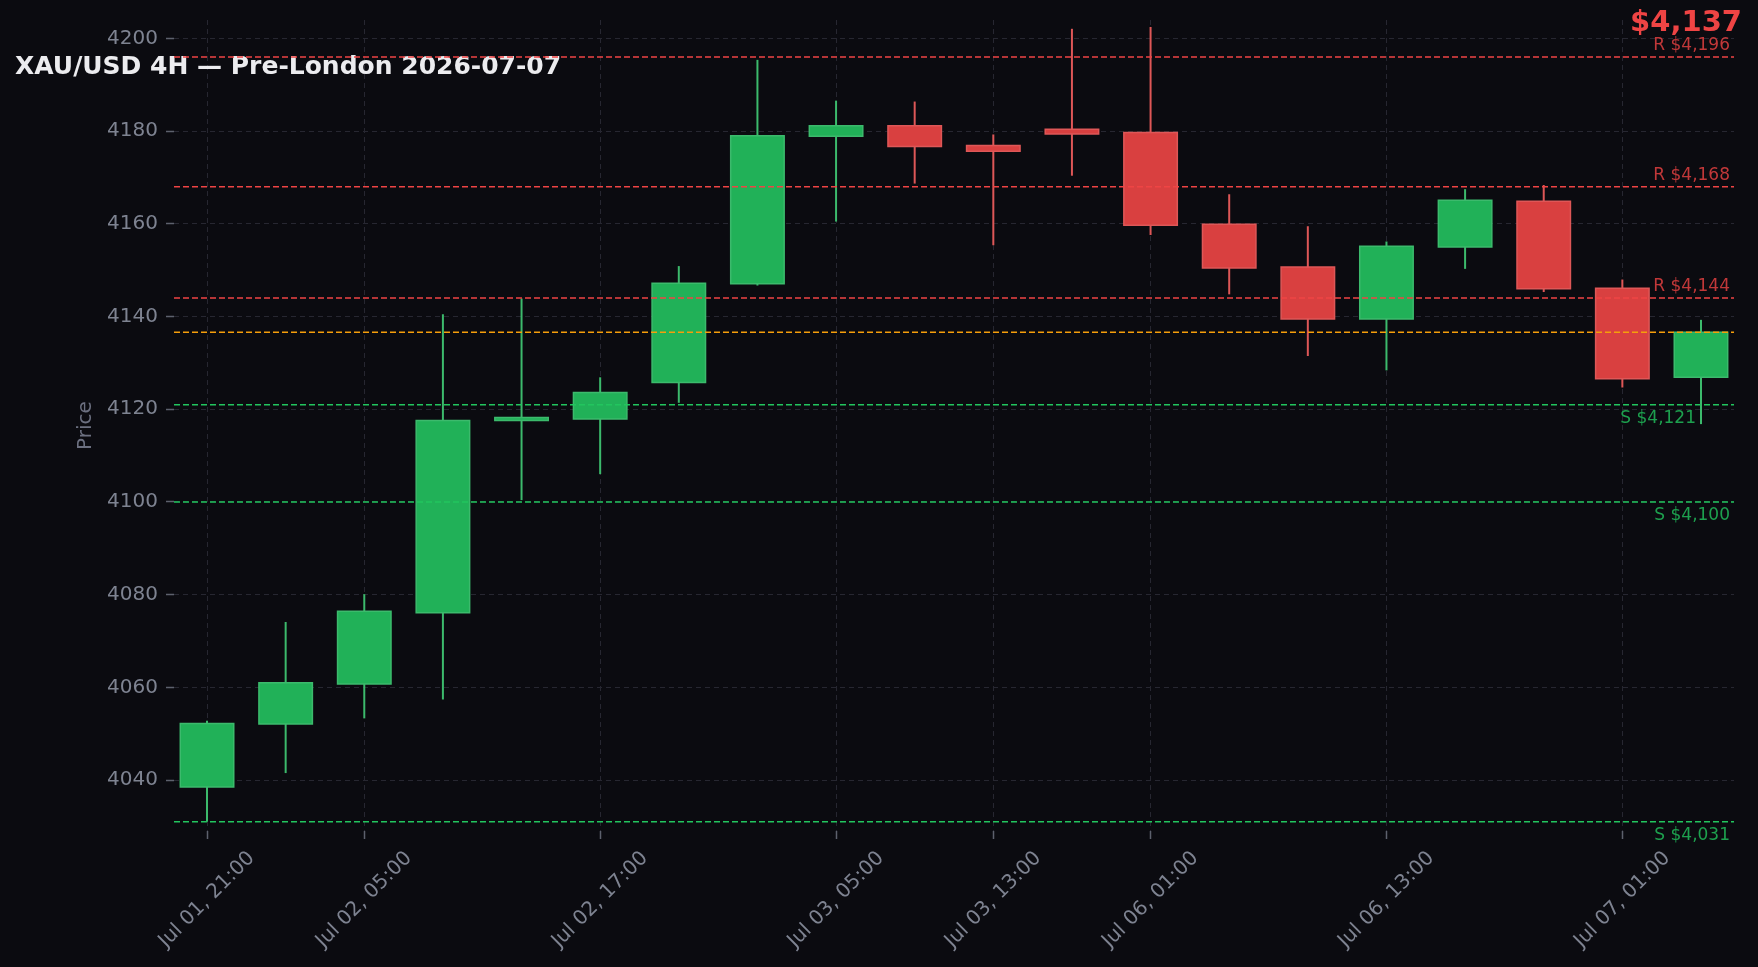 The image size is (1758, 967). What do you see at coordinates (836, 161) in the screenshot?
I see `candlestick` at bounding box center [836, 161].